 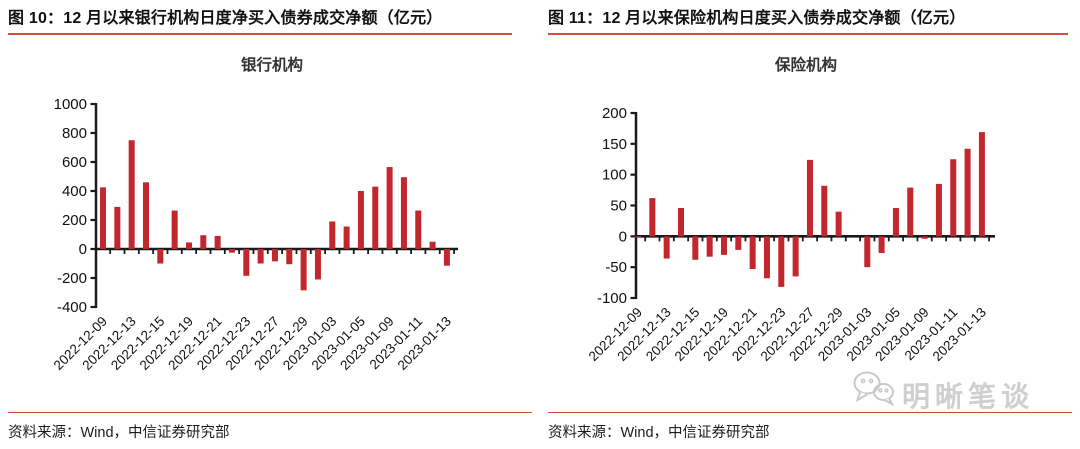 What do you see at coordinates (618, 206) in the screenshot?
I see `y-tick-label: 50` at bounding box center [618, 206].